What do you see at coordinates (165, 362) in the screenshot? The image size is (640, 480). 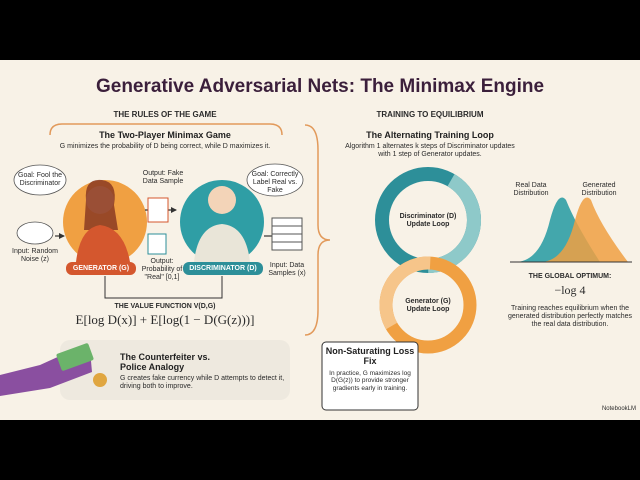 I see `analogy-title: The Counterfeiter vs. Police Analogy` at bounding box center [165, 362].